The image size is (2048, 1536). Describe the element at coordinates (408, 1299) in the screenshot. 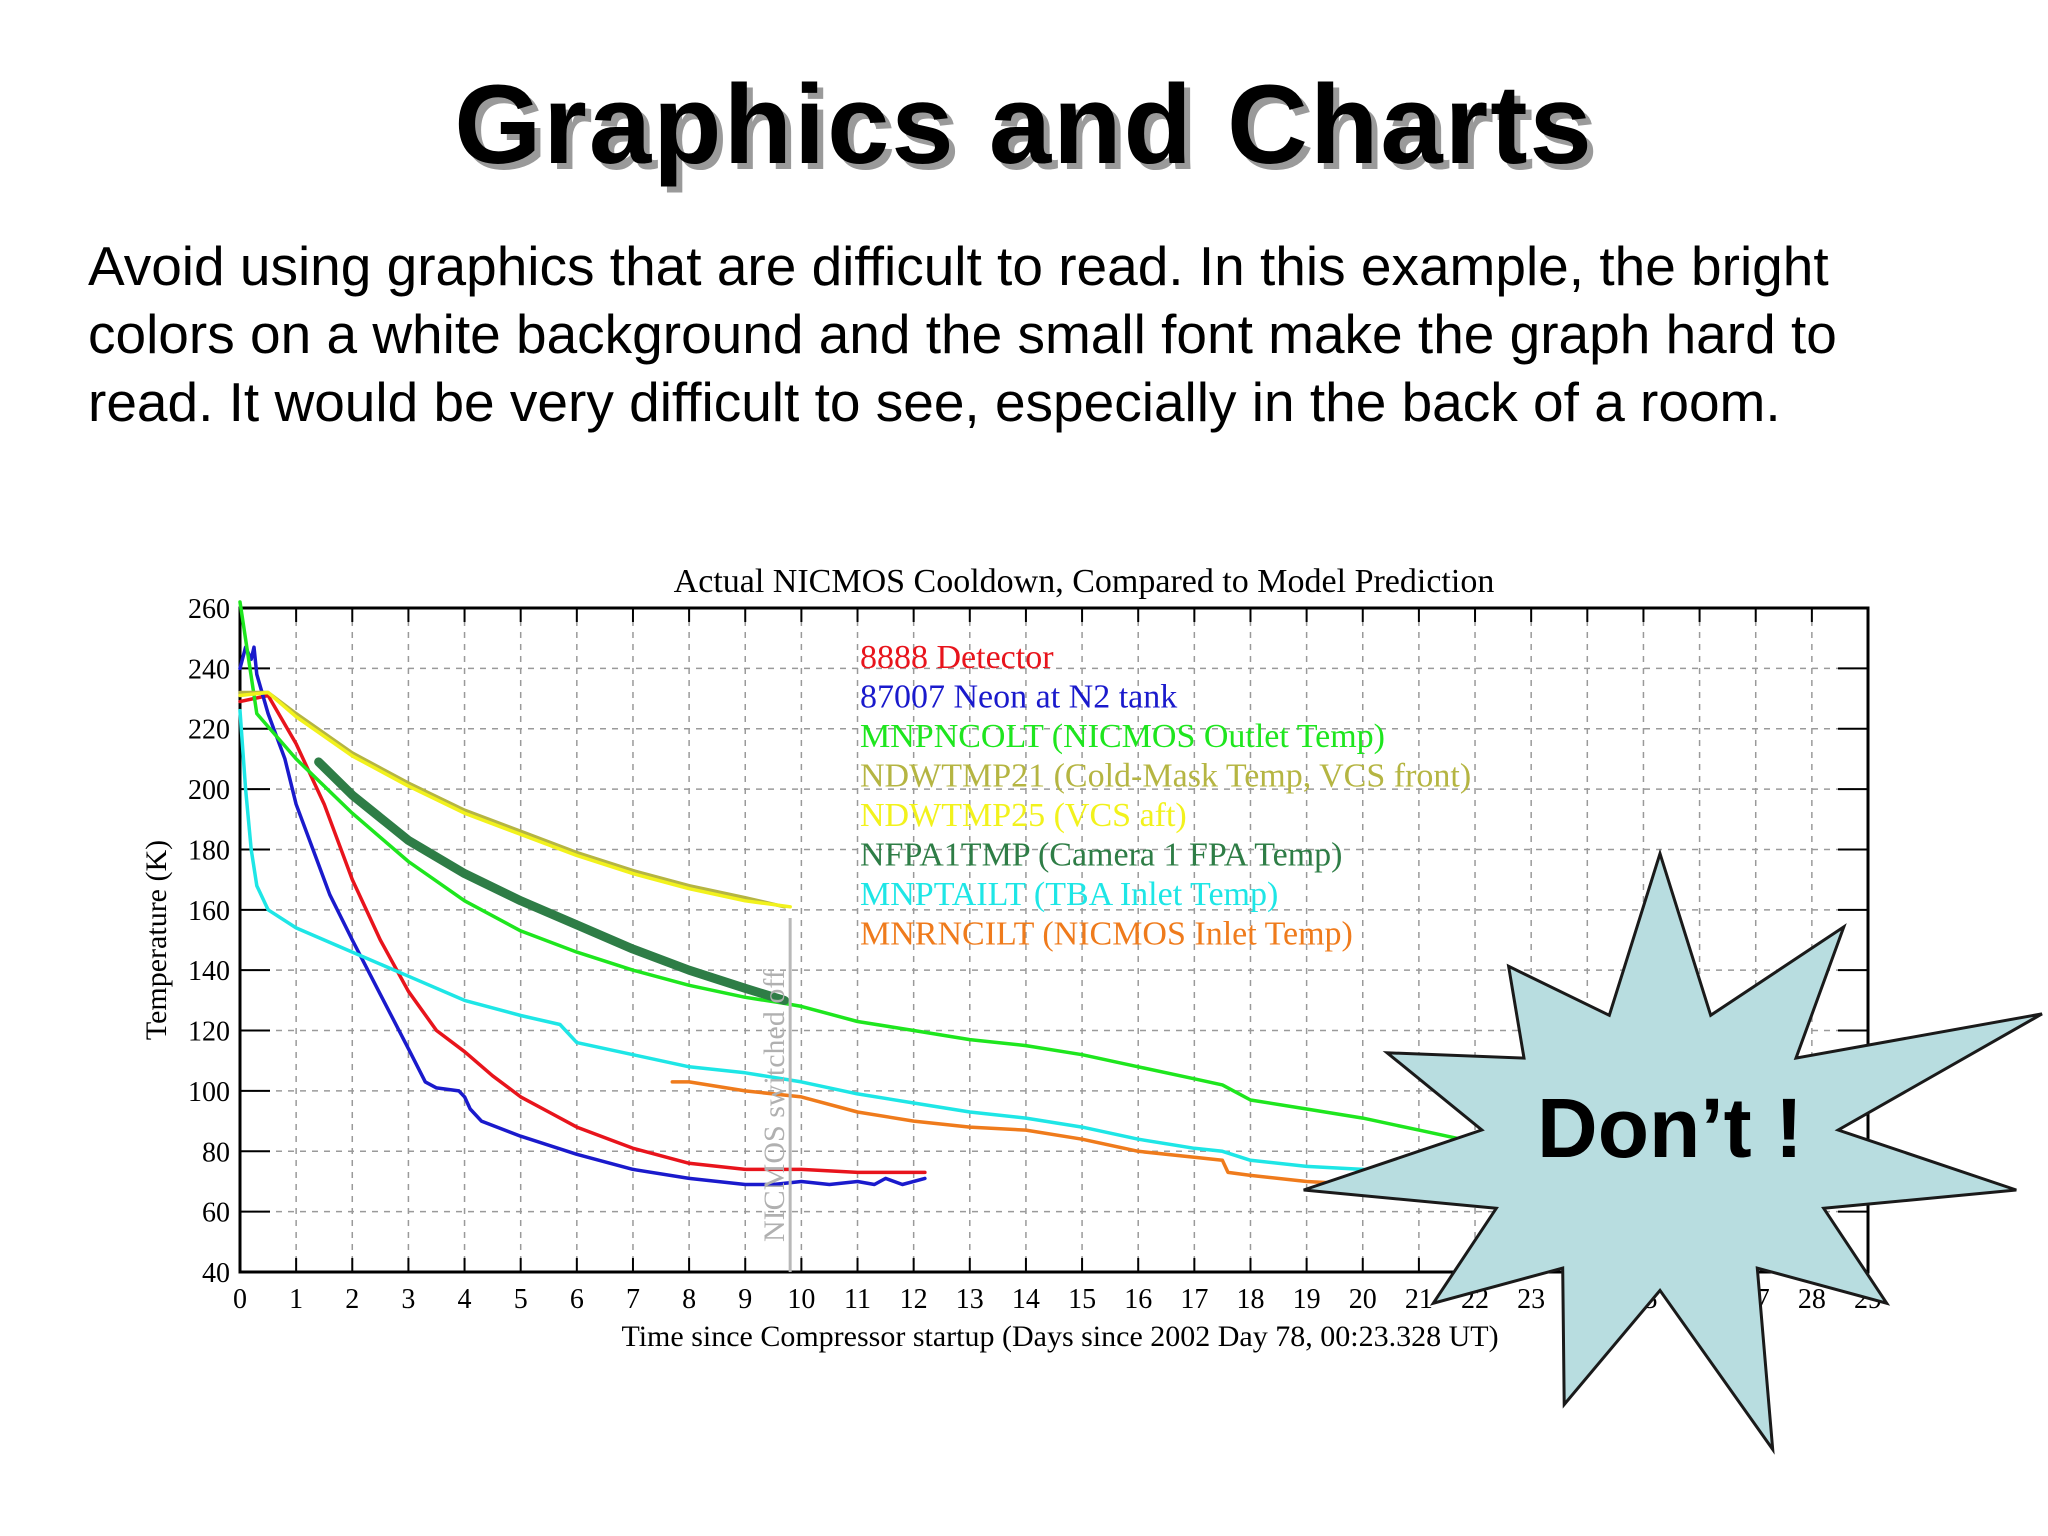

I see `x-tick-label: 3` at that location.